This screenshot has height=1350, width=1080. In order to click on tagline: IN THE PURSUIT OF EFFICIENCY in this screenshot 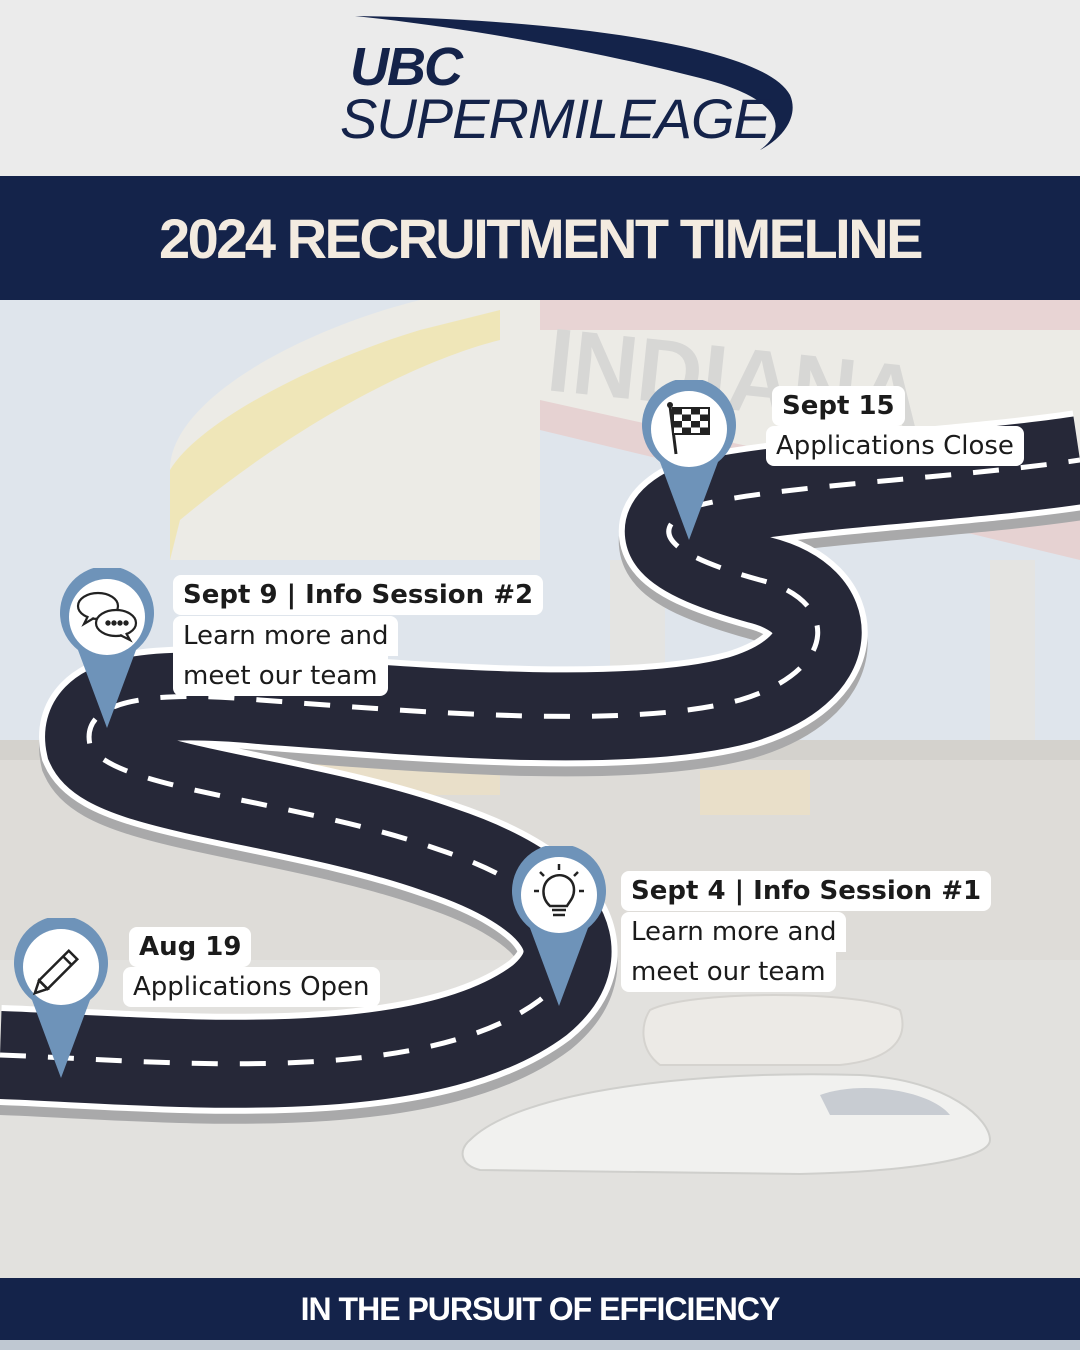, I will do `click(540, 1308)`.